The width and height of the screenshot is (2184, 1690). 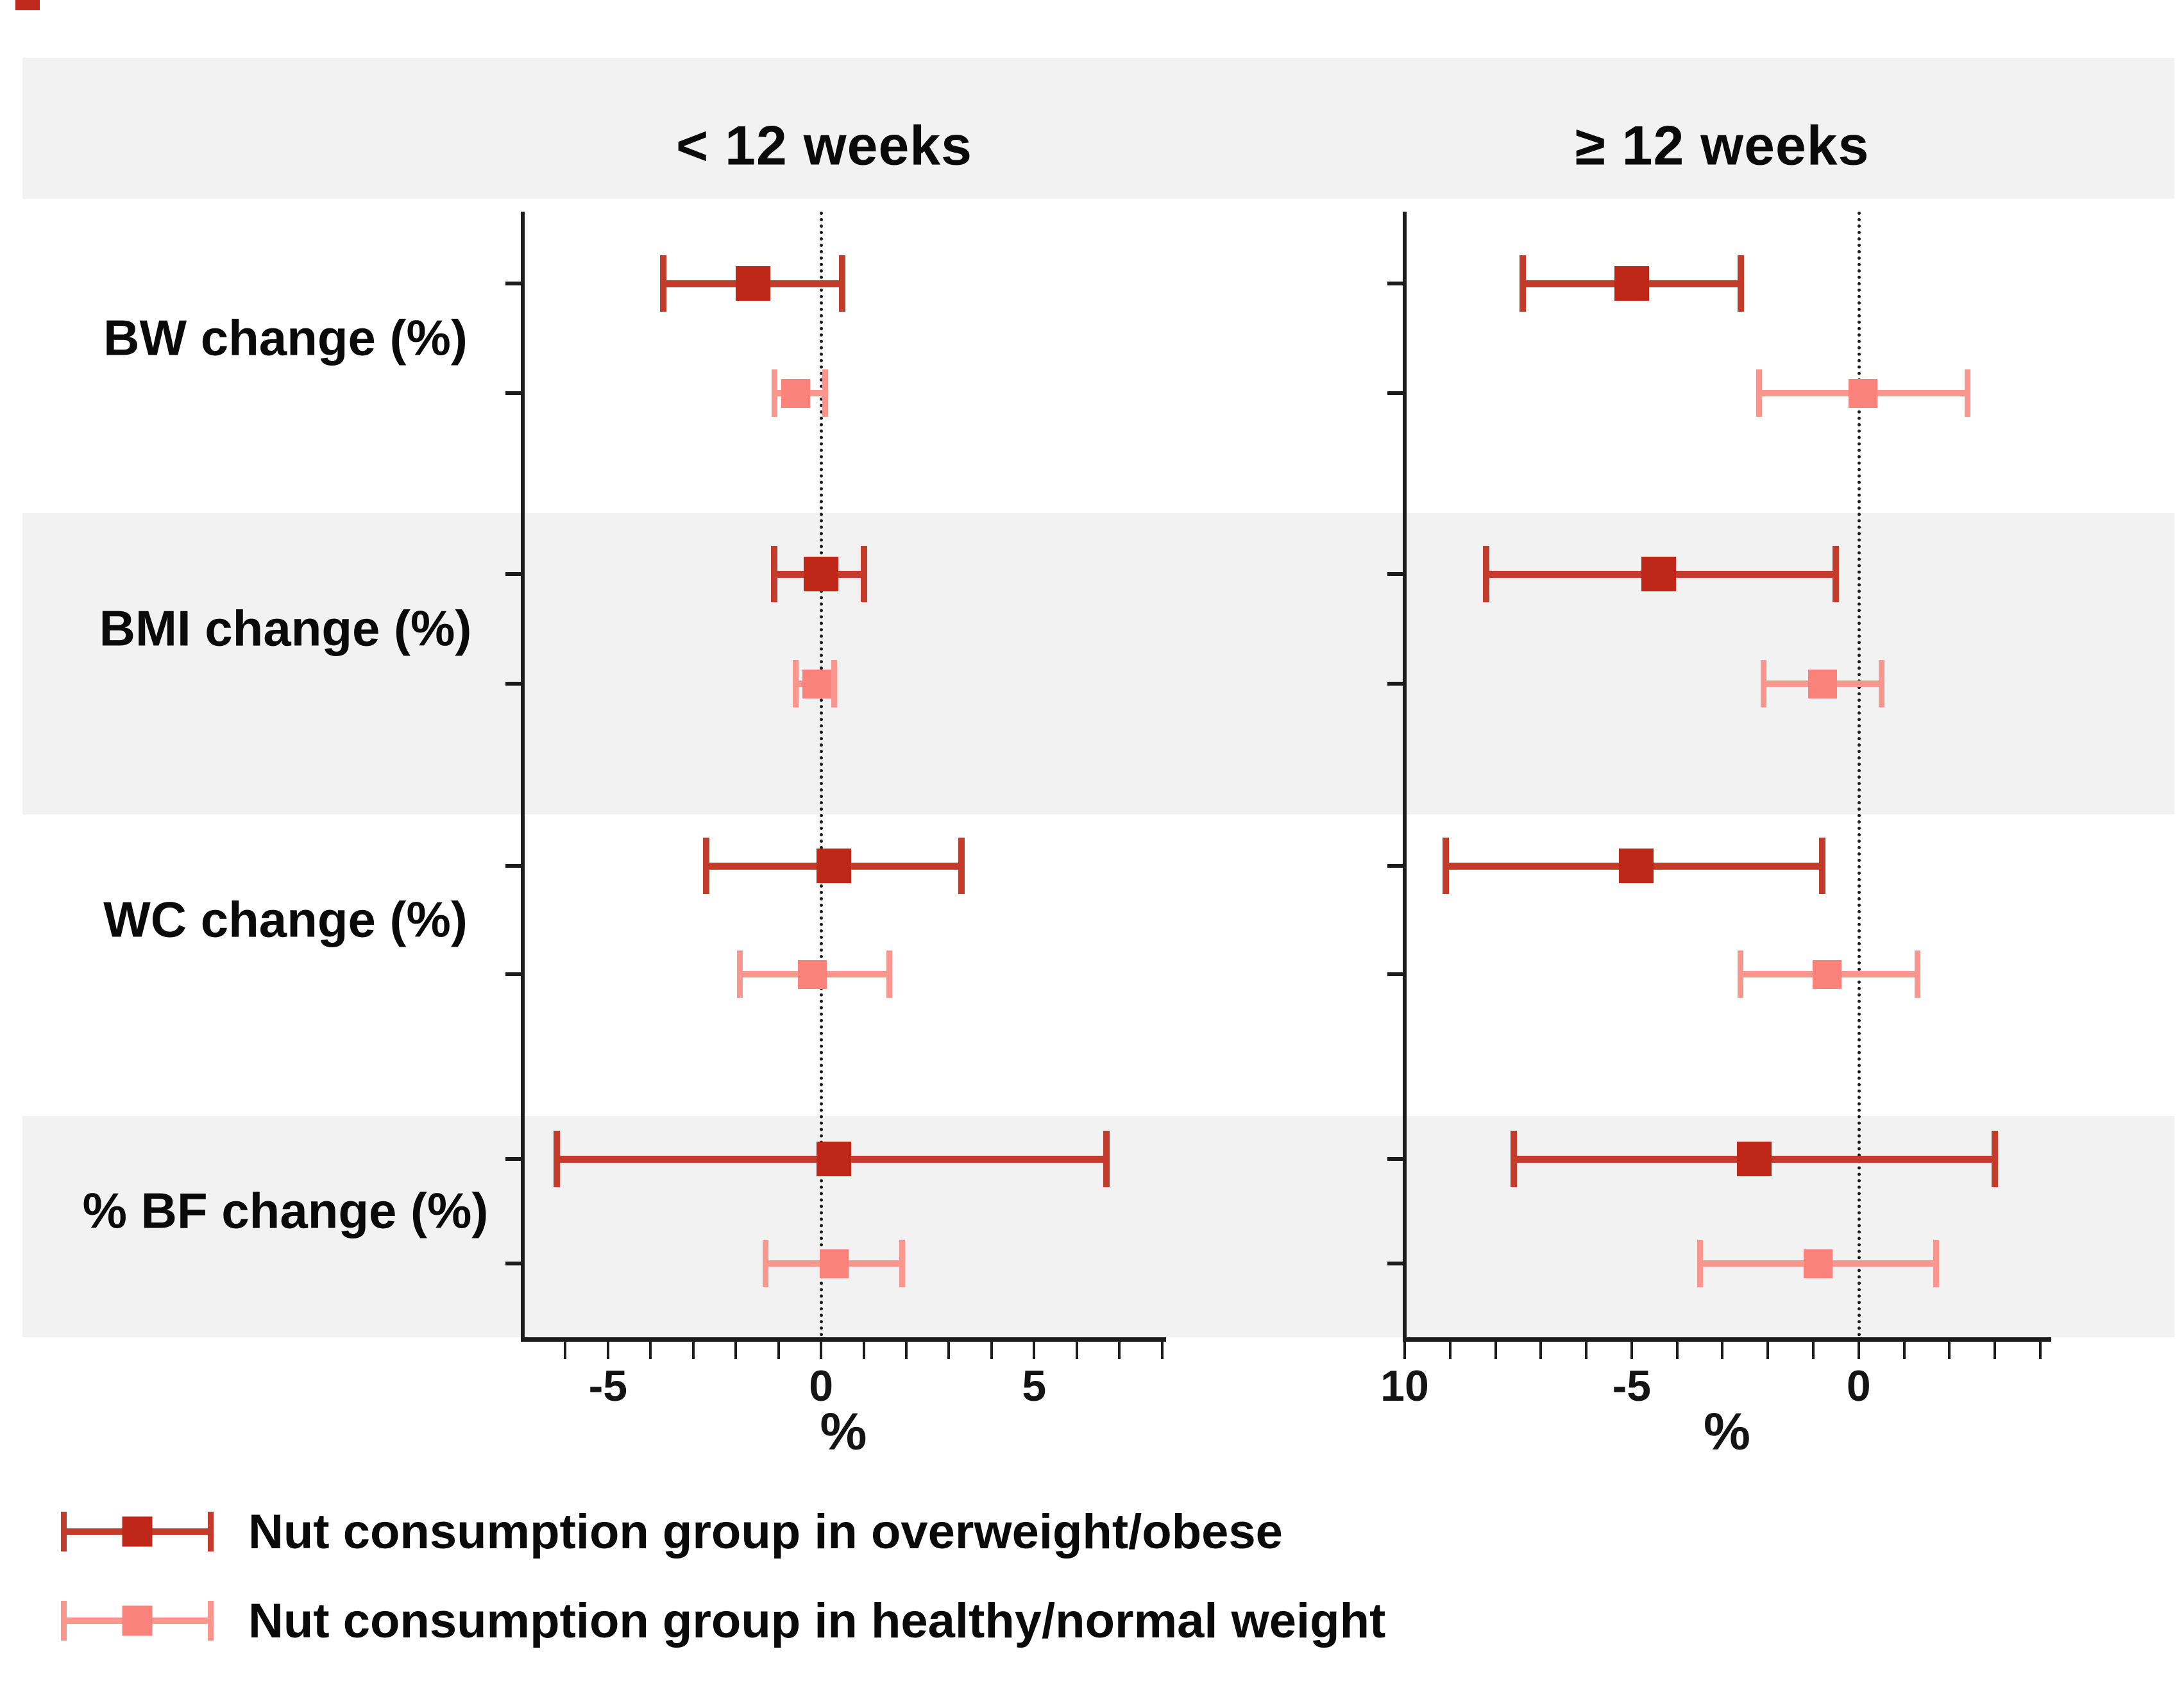 I want to click on panel-title-less-than-12-weeks: < 12 weeks, so click(x=824, y=146).